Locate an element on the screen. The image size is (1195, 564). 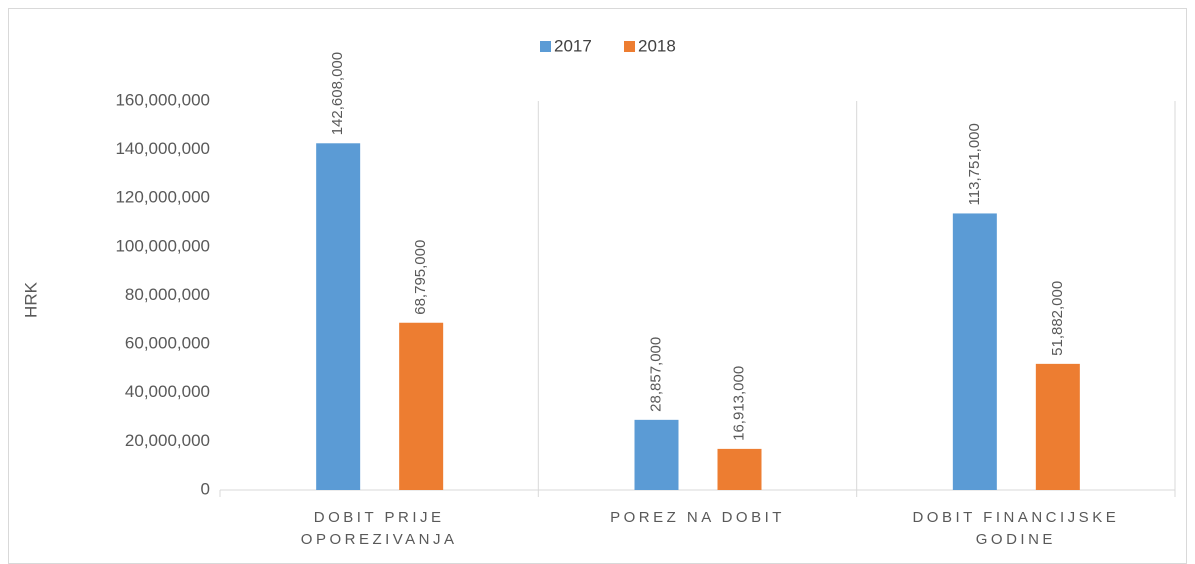
y-tick-label: 160,000,000 is located at coordinates (162, 99).